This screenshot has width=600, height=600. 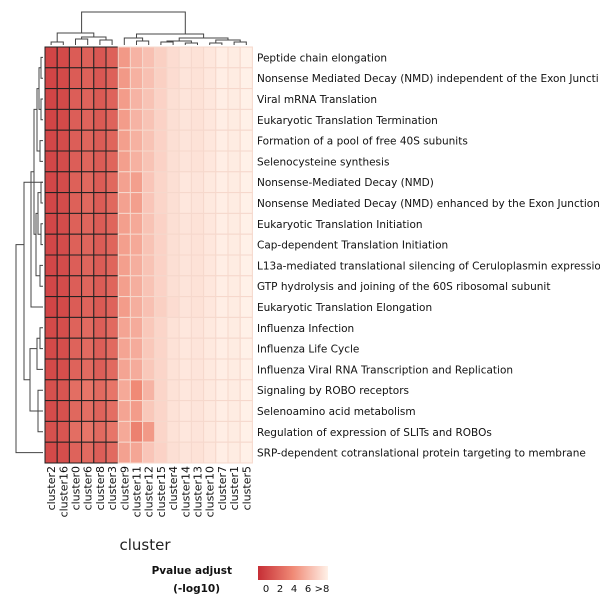 What do you see at coordinates (63, 491) in the screenshot?
I see `column-label: cluster16` at bounding box center [63, 491].